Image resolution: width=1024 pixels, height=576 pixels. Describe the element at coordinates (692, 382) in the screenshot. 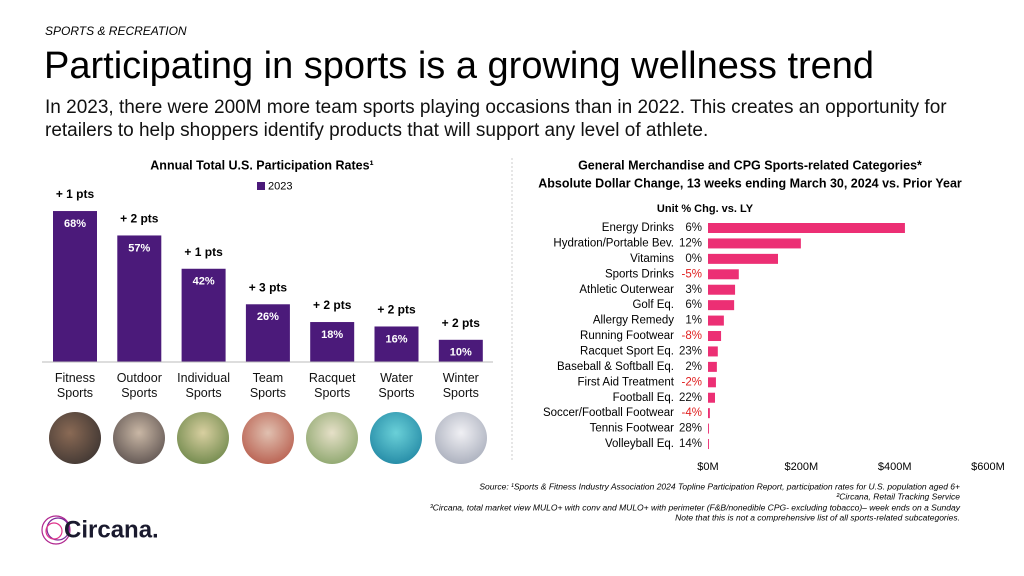

I see `unit-change-label: -2%` at that location.